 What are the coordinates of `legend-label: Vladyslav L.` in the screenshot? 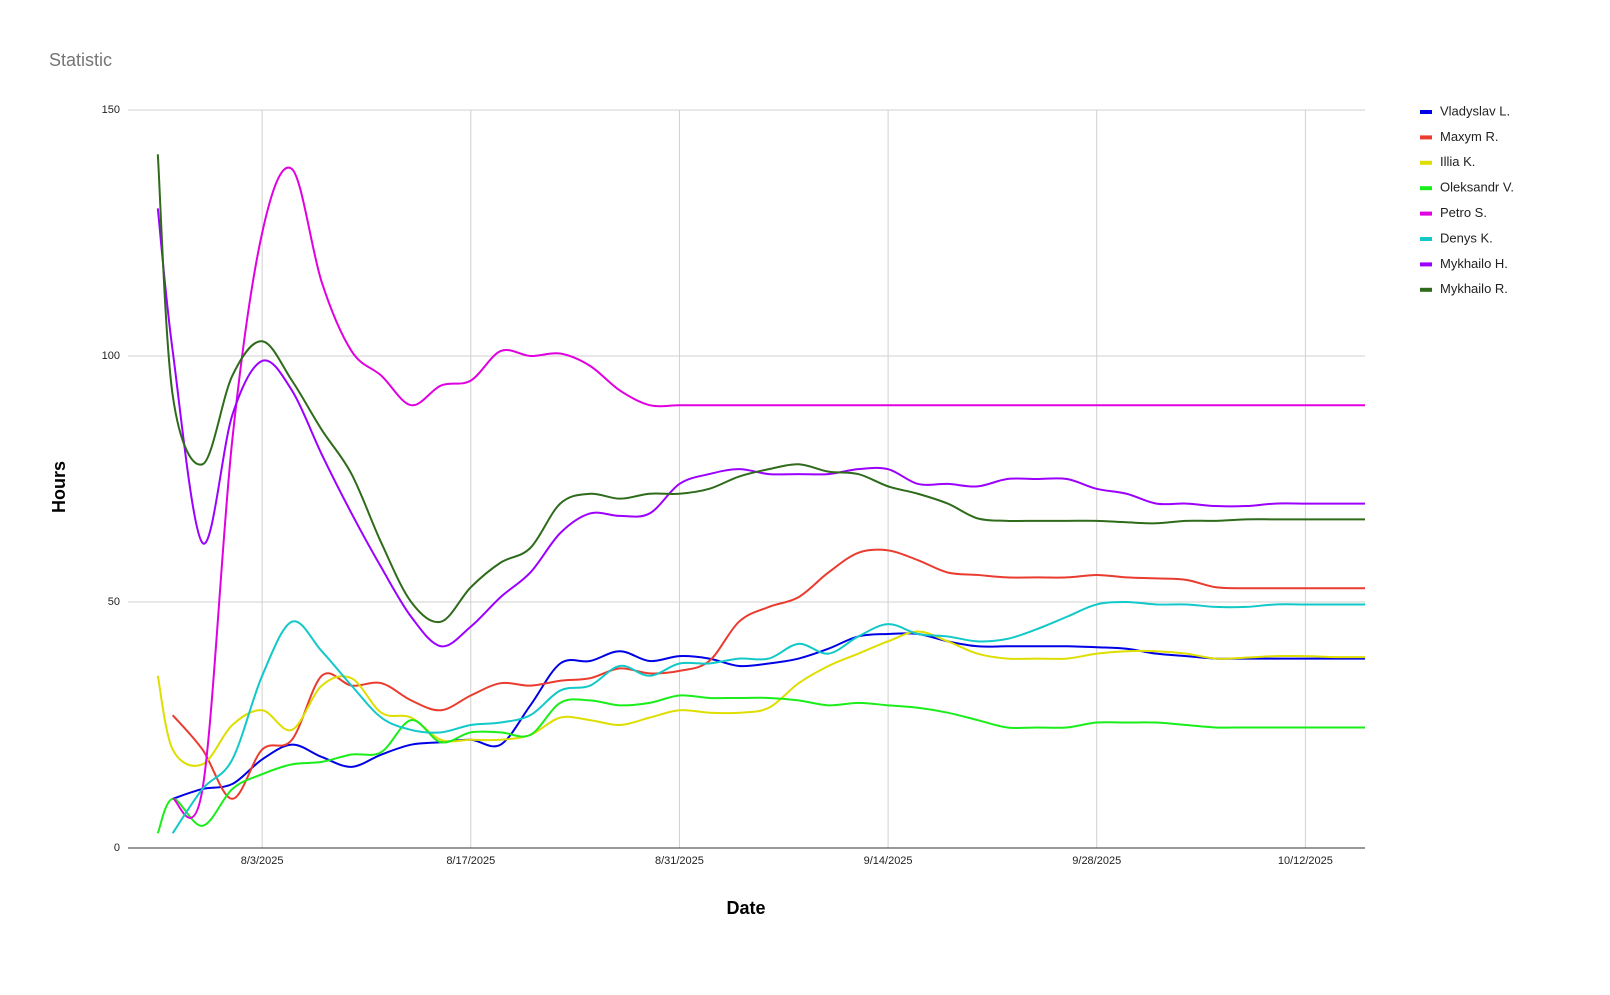 It's located at (1475, 110).